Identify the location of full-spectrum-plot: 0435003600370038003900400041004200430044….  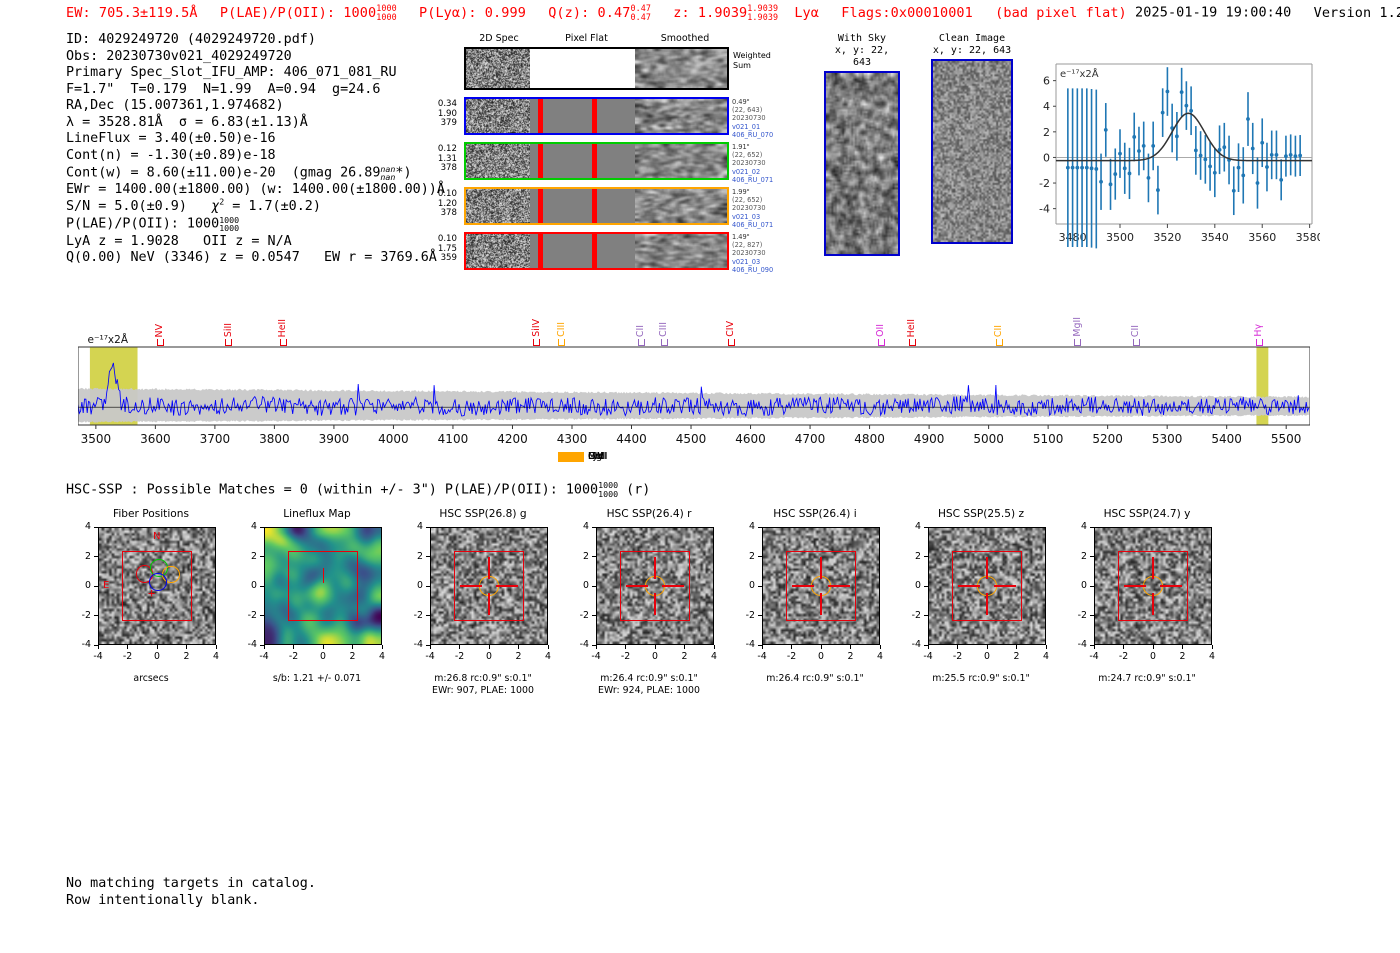
(687, 385).